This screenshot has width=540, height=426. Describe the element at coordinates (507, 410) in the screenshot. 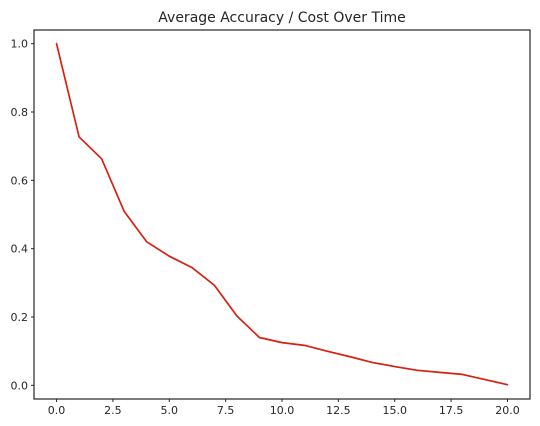

I see `x-tick-label: 20.0` at that location.